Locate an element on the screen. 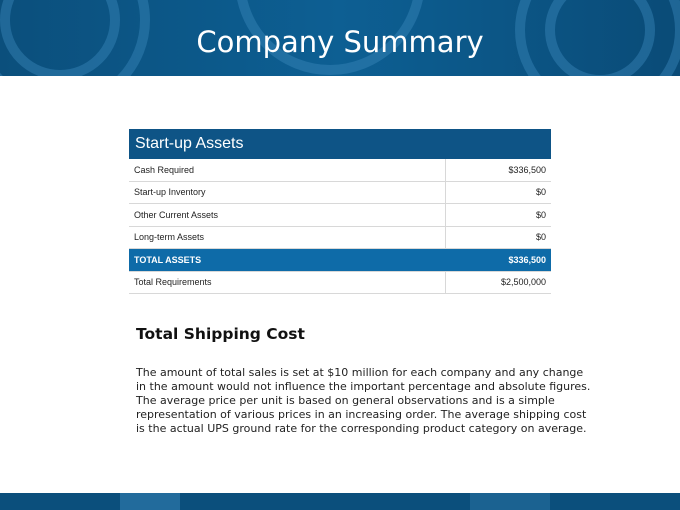  table-row: Cash Required $336,500 is located at coordinates (340, 170).